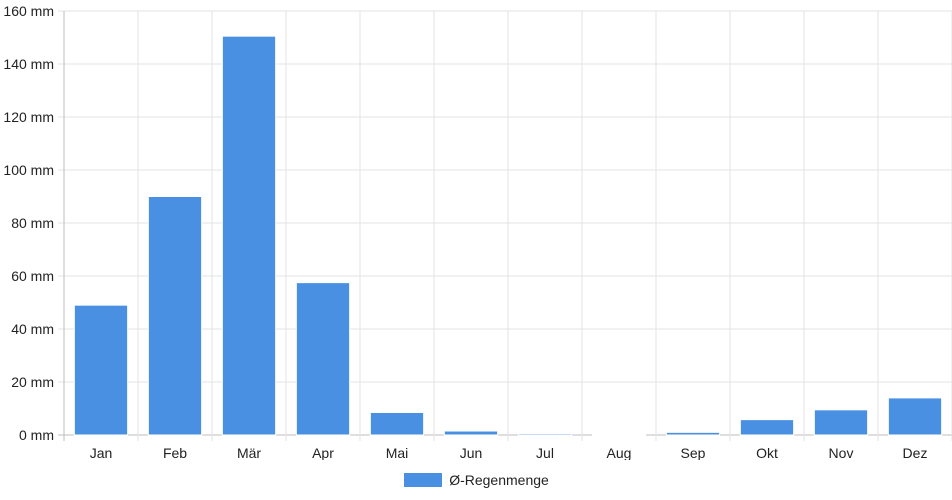 This screenshot has width=952, height=500. Describe the element at coordinates (545, 452) in the screenshot. I see `x-tick-label: Jul` at that location.